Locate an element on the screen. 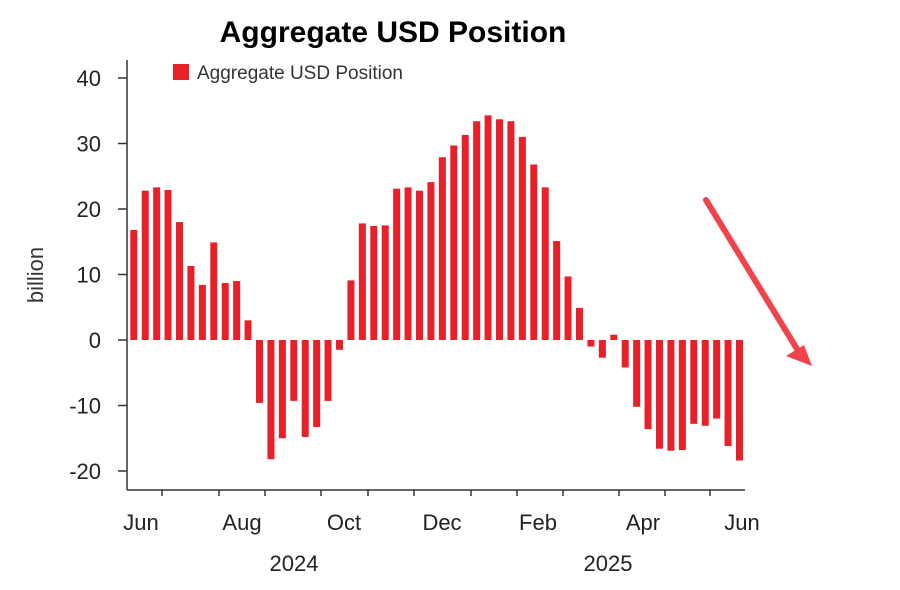 The height and width of the screenshot is (590, 900). year-label-2024: 2024 is located at coordinates (294, 563).